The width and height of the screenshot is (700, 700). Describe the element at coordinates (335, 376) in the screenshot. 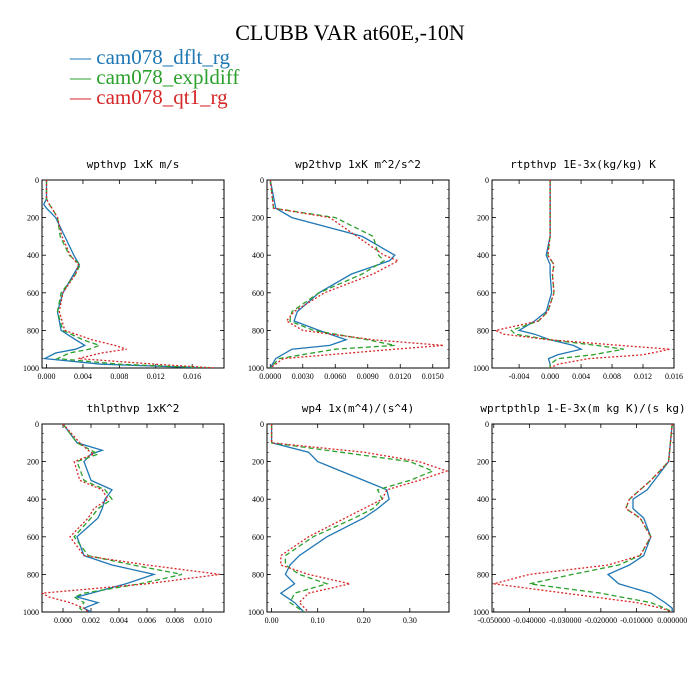

I see `x-tick-label: 0.0060` at that location.